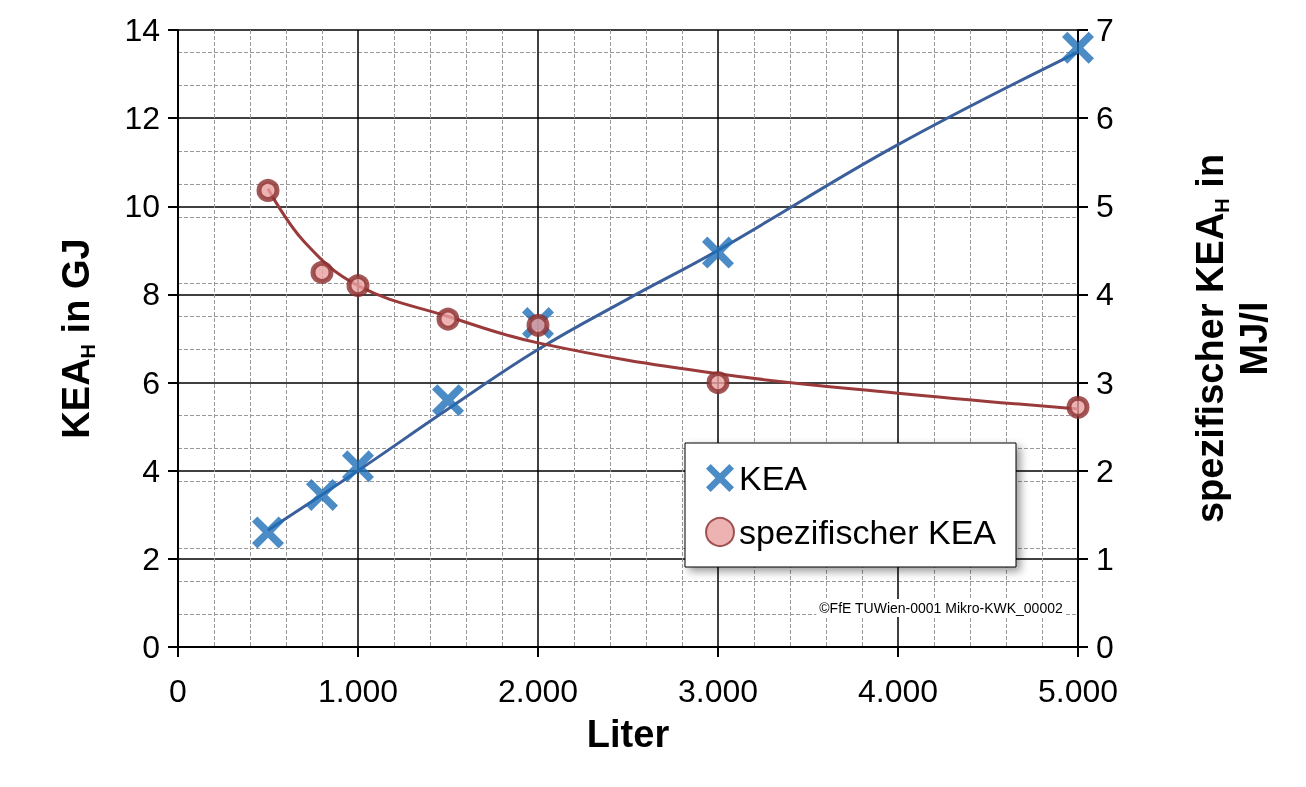 The width and height of the screenshot is (1306, 787). I want to click on y2-tick-label: 1, so click(1105, 558).